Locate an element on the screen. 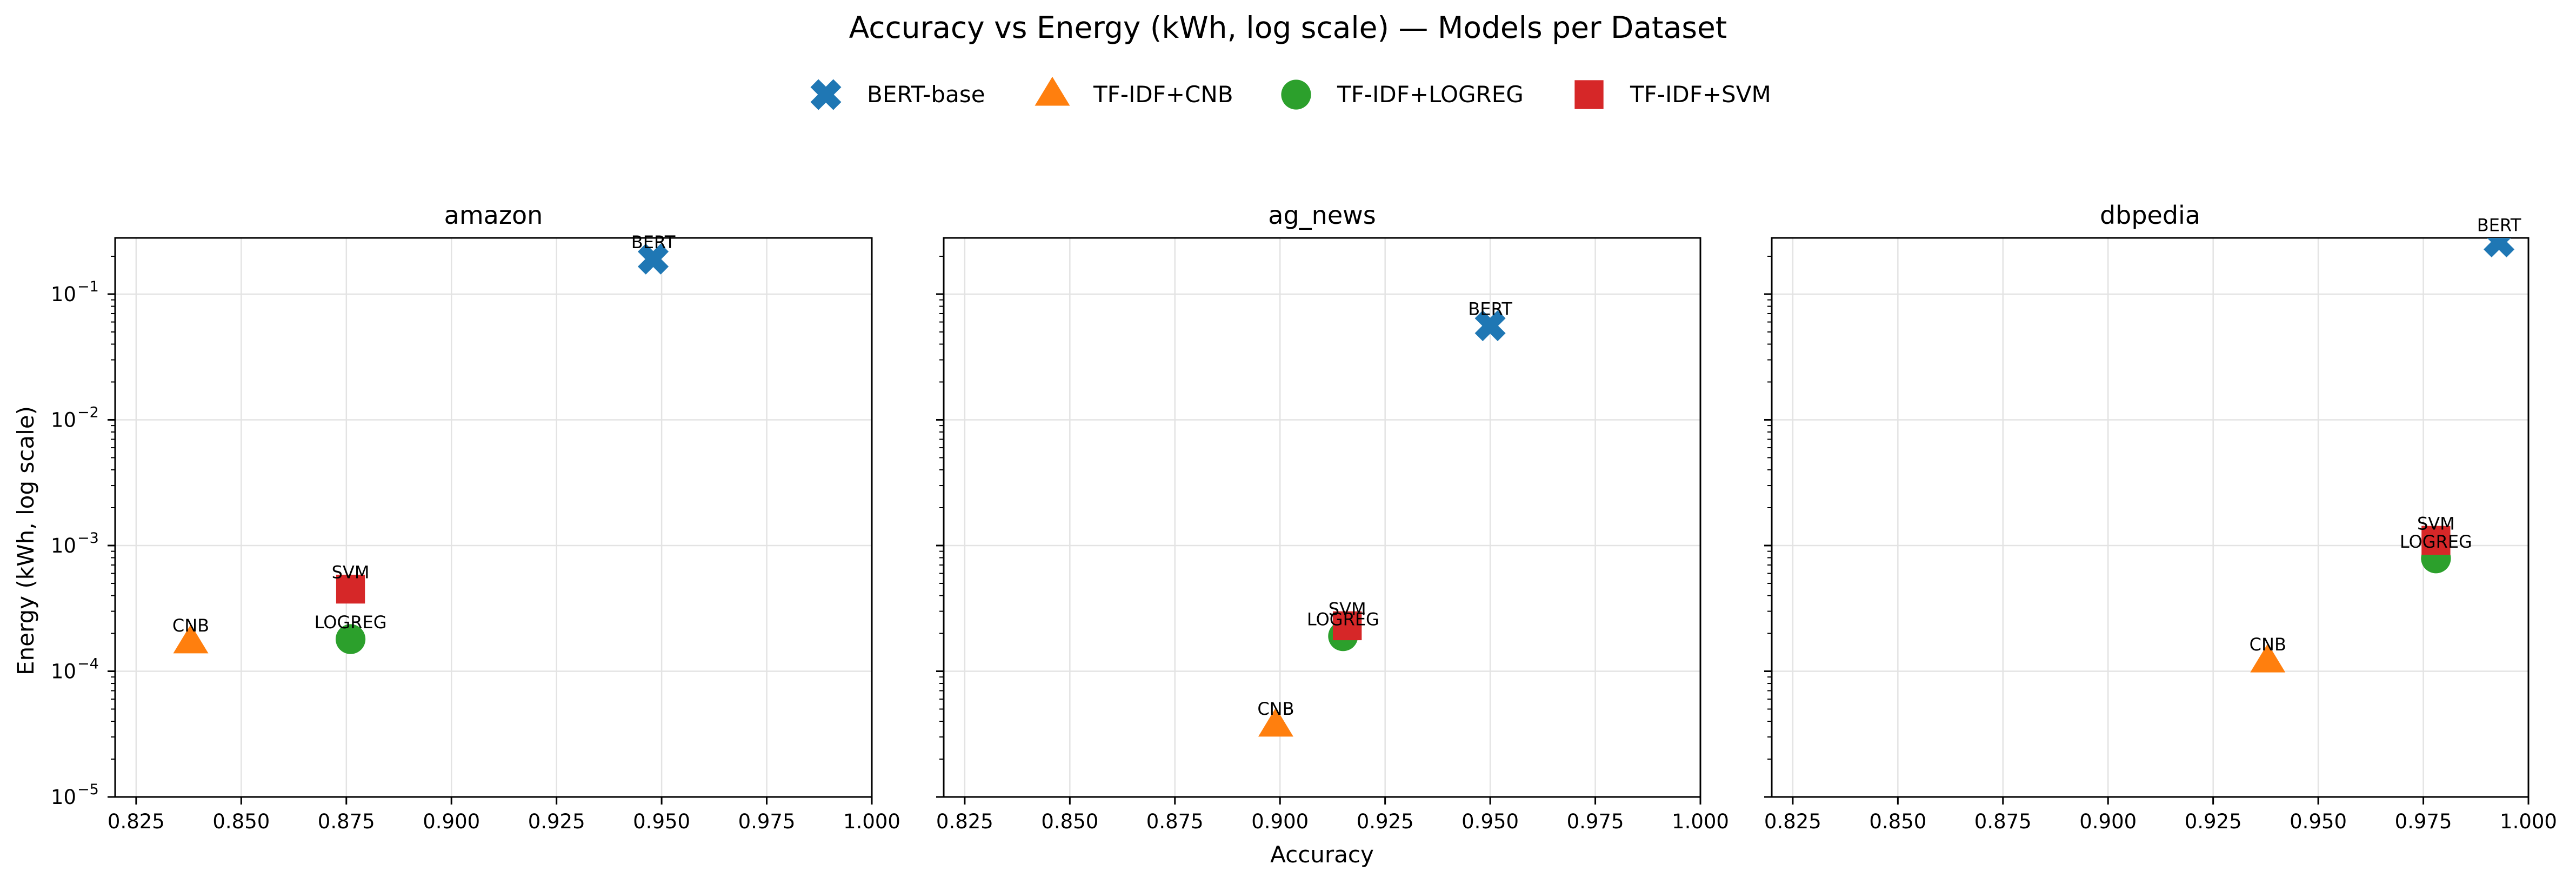 The image size is (2576, 884). panel-title: ag_news is located at coordinates (1322, 215).